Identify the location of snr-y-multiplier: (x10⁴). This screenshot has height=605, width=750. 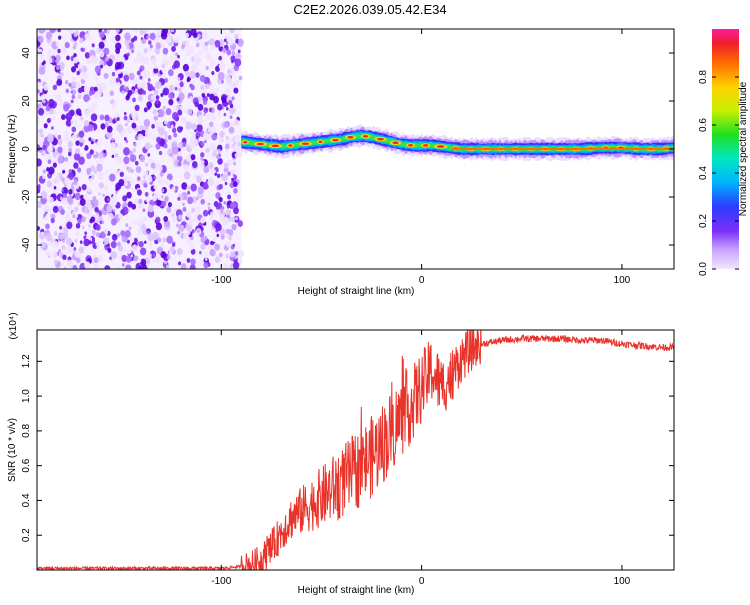
(13, 325).